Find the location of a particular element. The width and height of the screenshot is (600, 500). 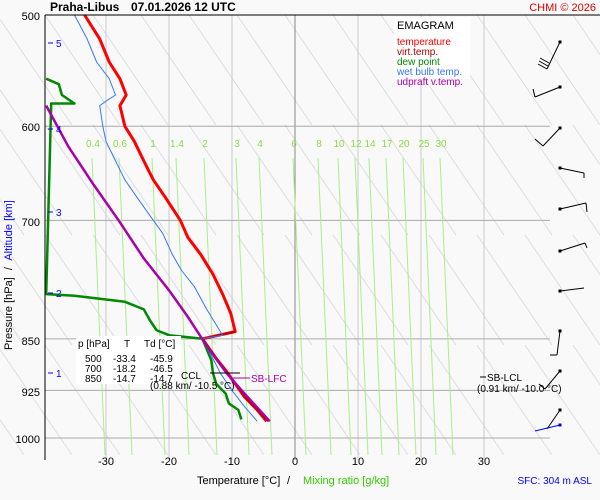

wind-barbs is located at coordinates (560, 236).